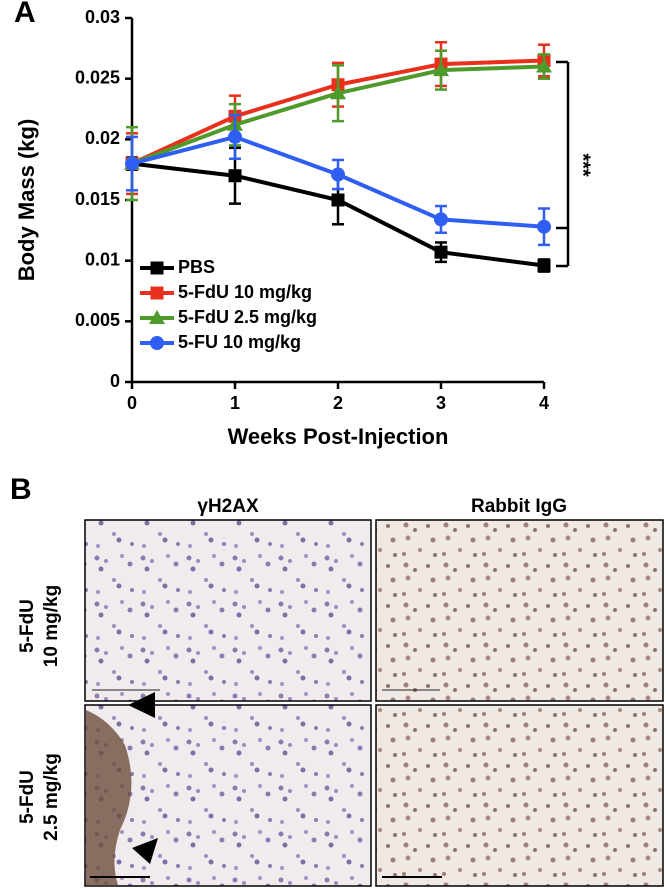  What do you see at coordinates (102, 259) in the screenshot?
I see `y-tick-label: 0.01` at bounding box center [102, 259].